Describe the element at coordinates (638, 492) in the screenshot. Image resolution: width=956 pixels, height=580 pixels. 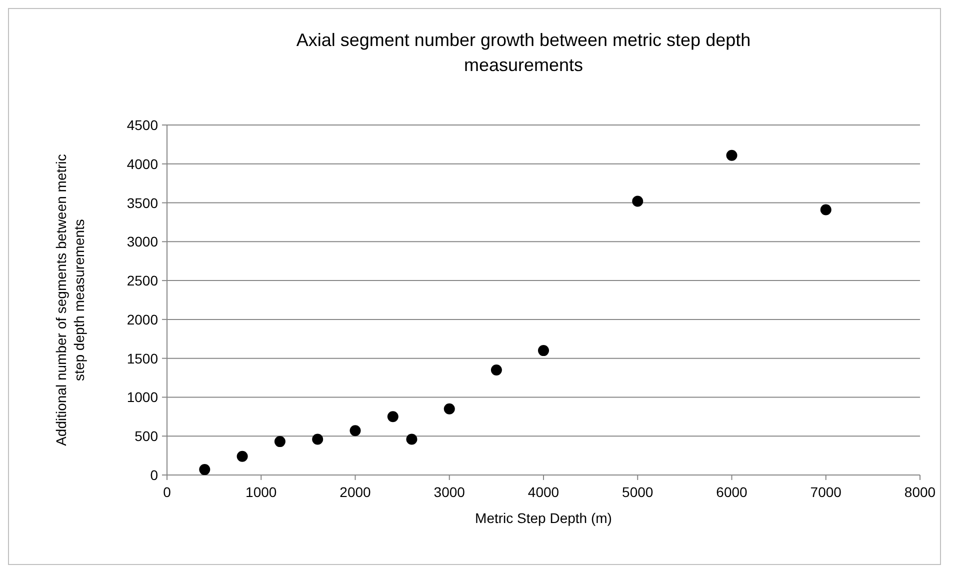
I see `x-tick-label: 5000` at that location.